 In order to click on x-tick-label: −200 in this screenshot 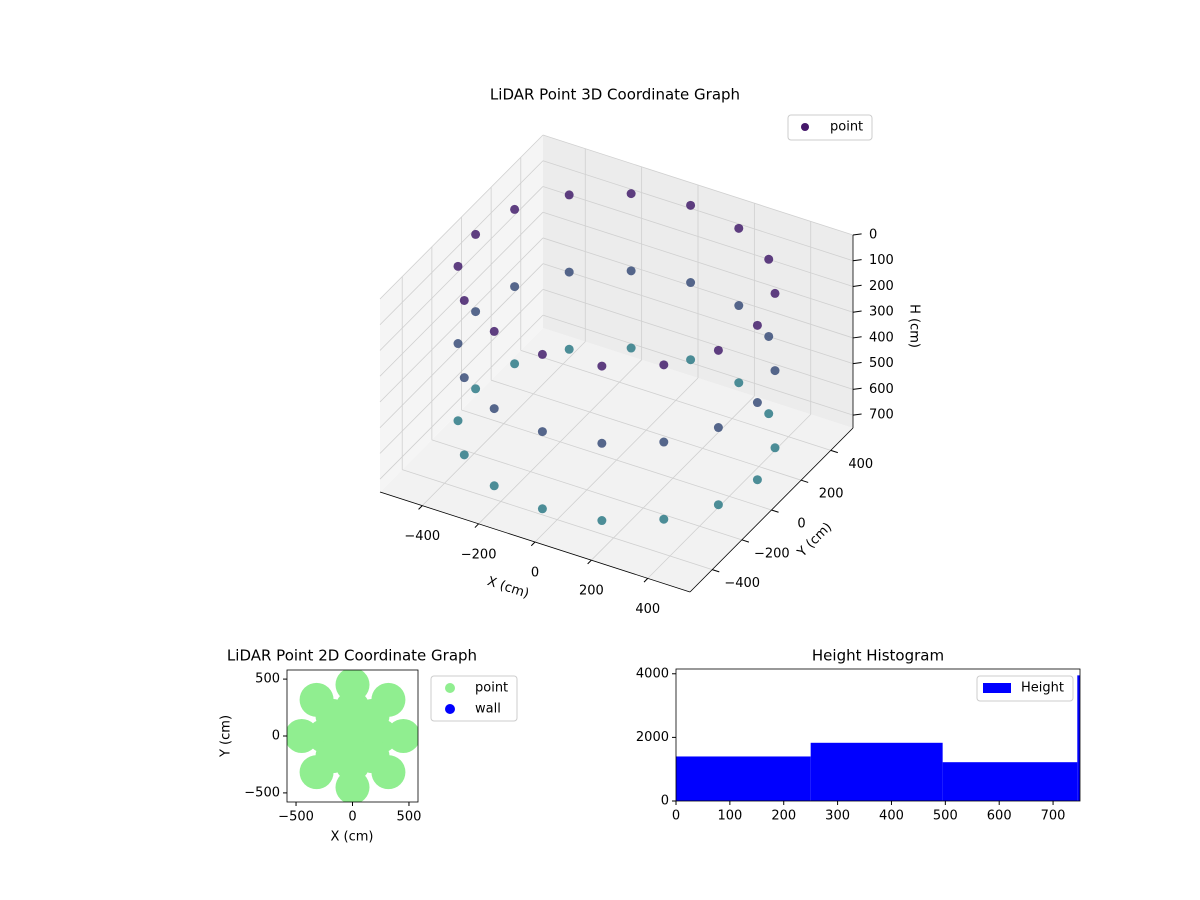, I will do `click(479, 554)`.